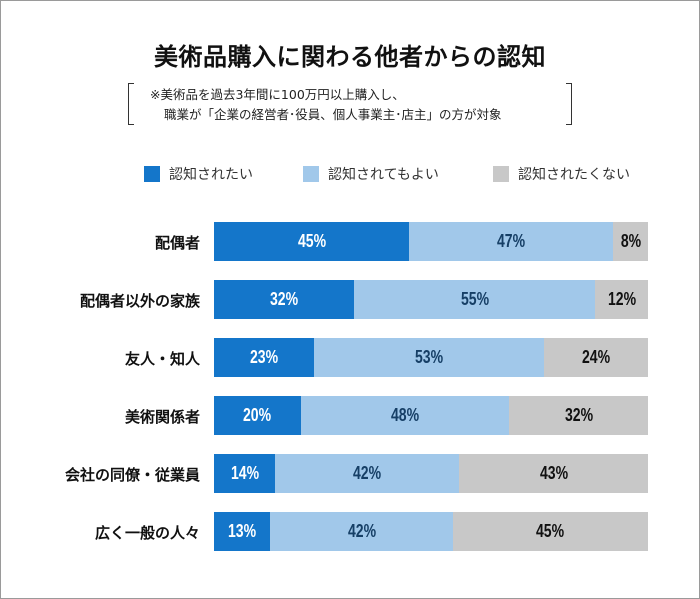 This screenshot has height=599, width=700. I want to click on bar-segment: 24%, so click(595, 357).